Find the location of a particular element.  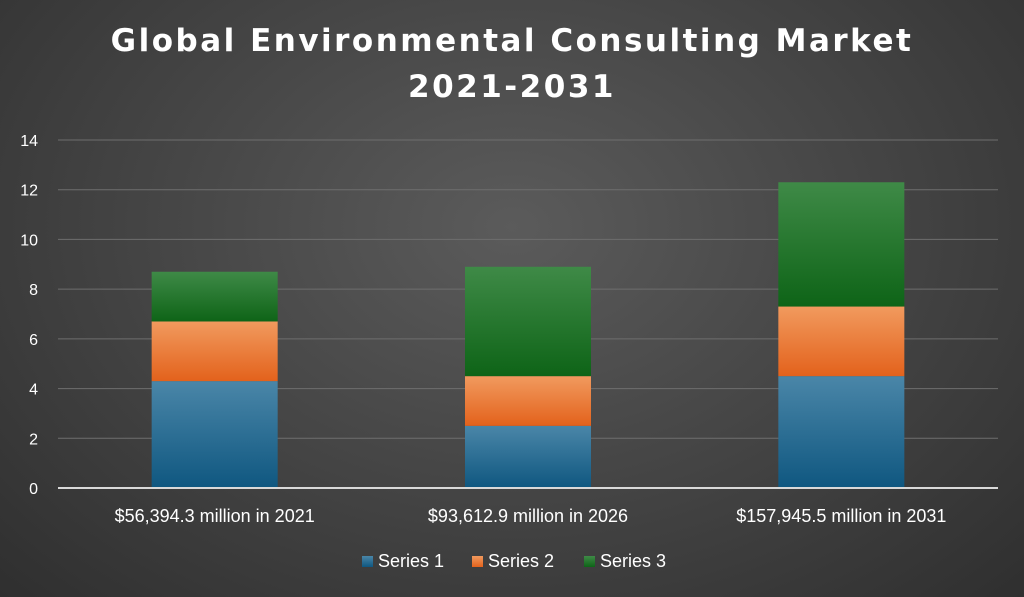

x-category-label: $93,612.9 million in 2026 is located at coordinates (528, 516).